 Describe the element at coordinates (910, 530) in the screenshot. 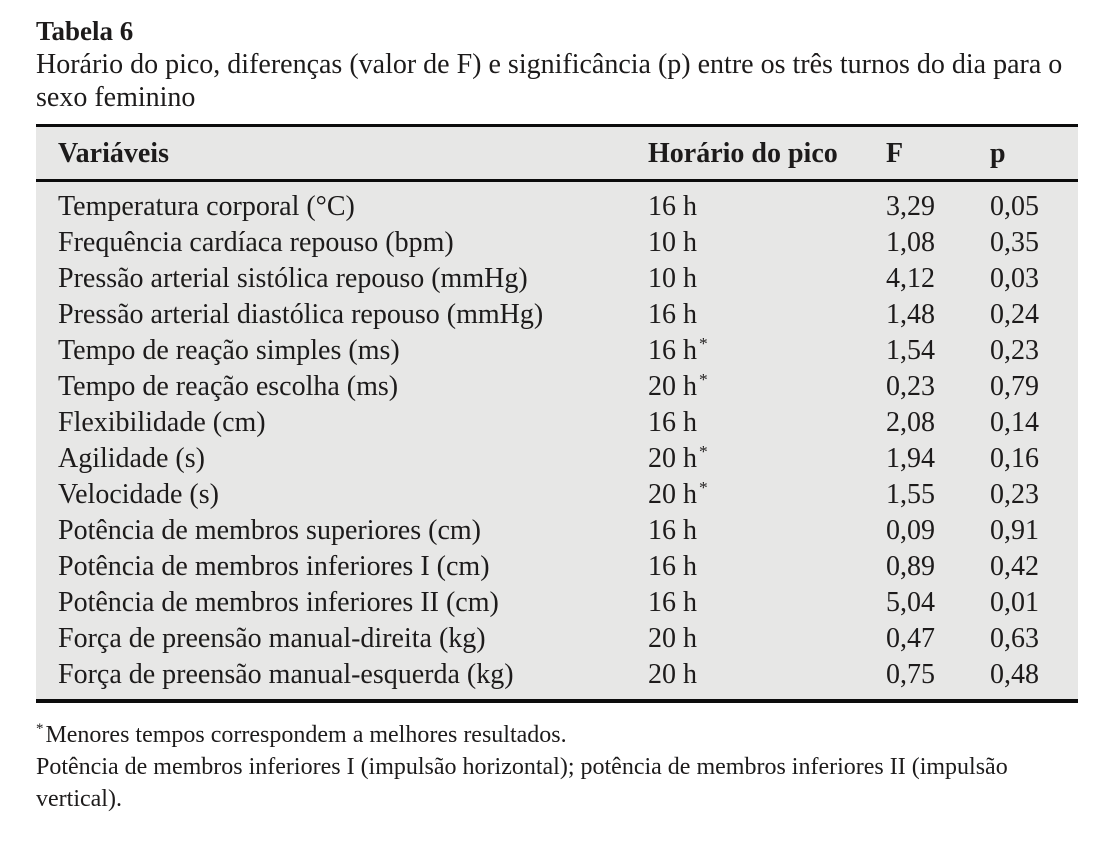

I see `cell-f-value: 0,09` at that location.